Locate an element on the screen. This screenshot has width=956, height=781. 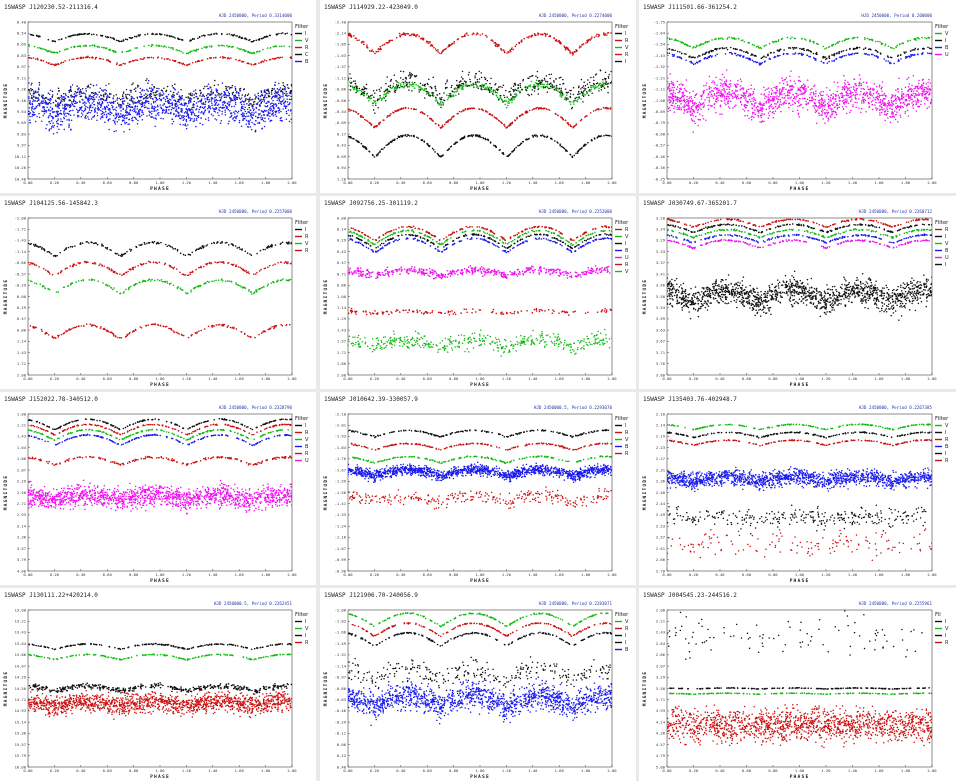
y-tick-label: 9.69 is located at coordinates (22, 122).